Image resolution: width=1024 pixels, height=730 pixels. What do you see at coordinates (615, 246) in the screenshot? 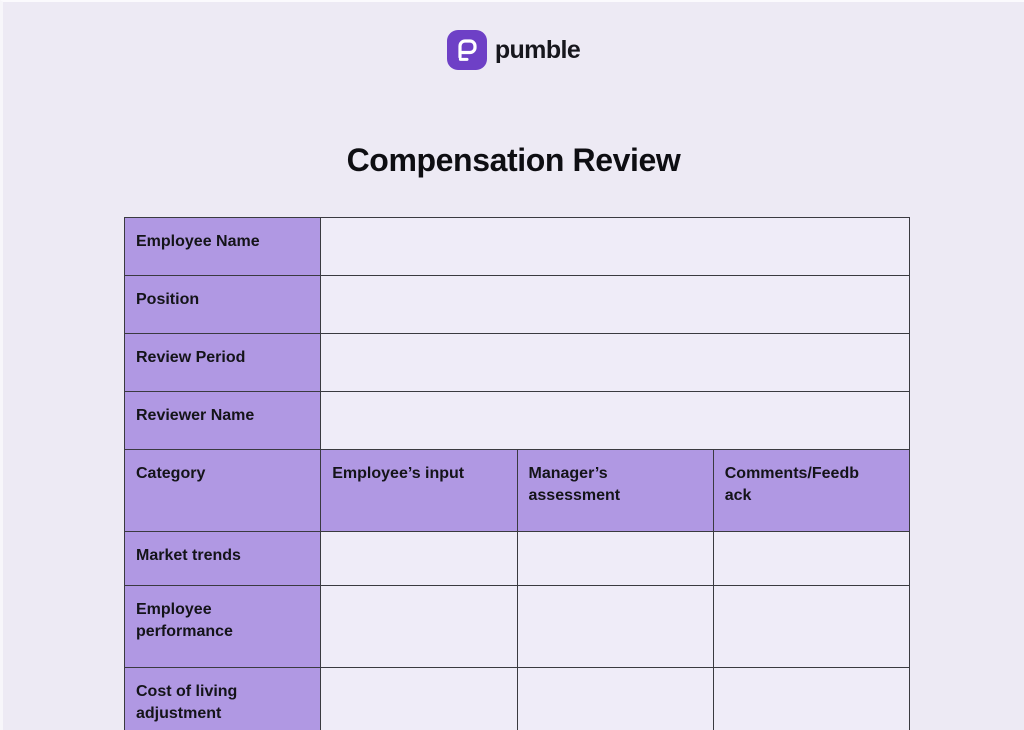
I see `info-value-employee-name` at bounding box center [615, 246].